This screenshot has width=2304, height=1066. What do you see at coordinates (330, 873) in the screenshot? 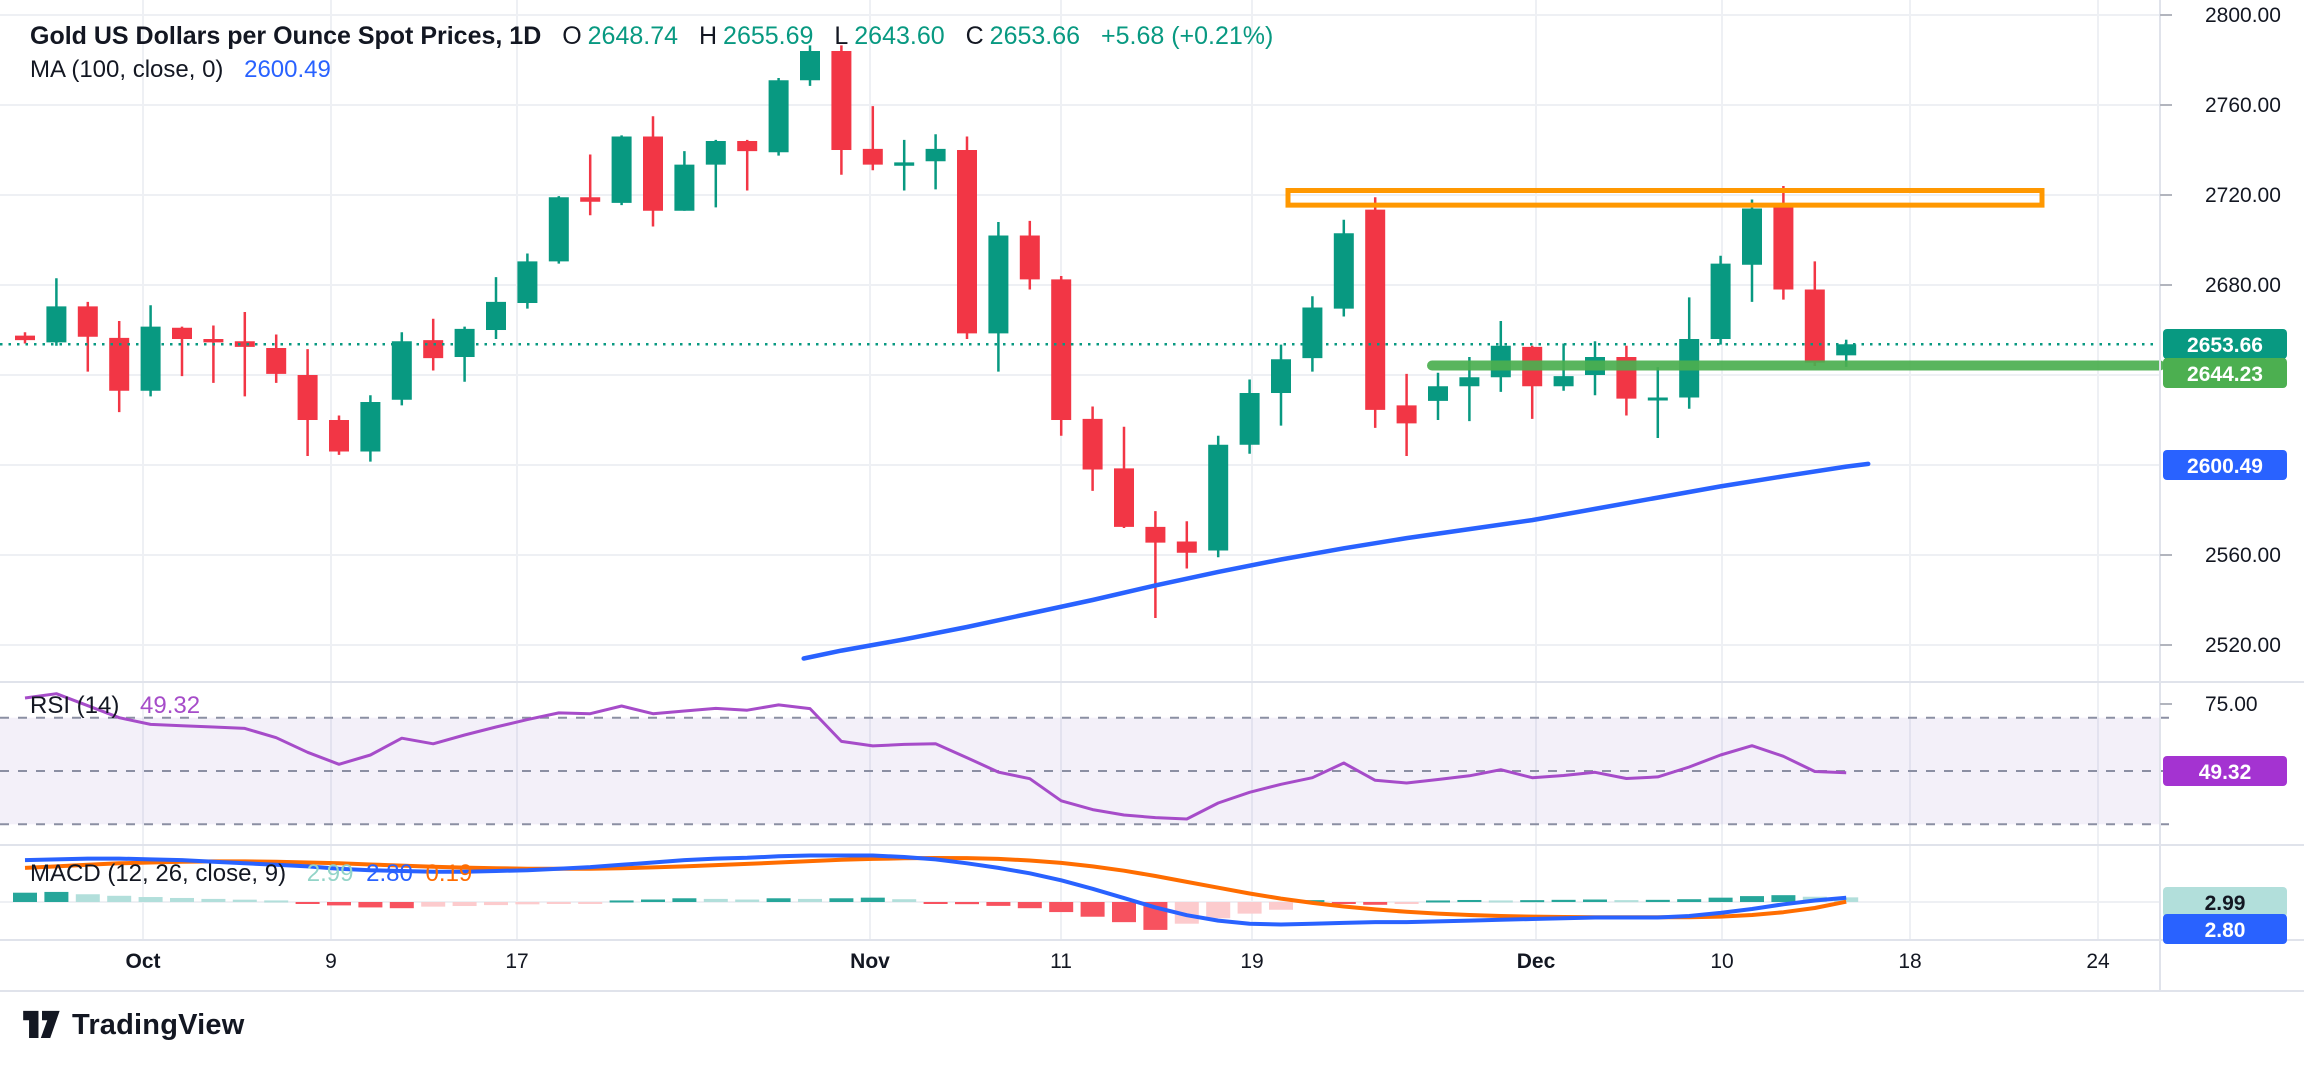
I see `macd-hist-value: 2.99` at bounding box center [330, 873].